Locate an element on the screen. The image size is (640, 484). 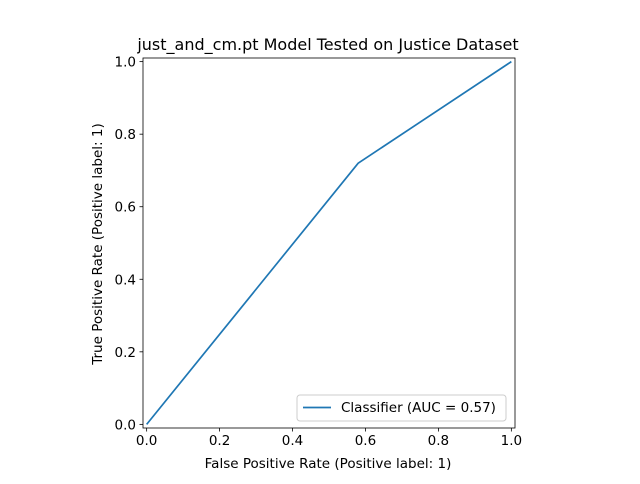
x-tick-label-1: 0.2 is located at coordinates (219, 441).